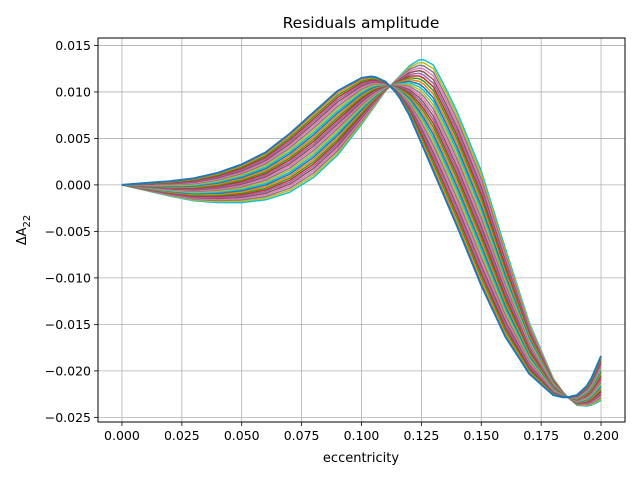 Image resolution: width=640 pixels, height=480 pixels. What do you see at coordinates (68, 370) in the screenshot?
I see `y-tick-label: −0.020` at bounding box center [68, 370].